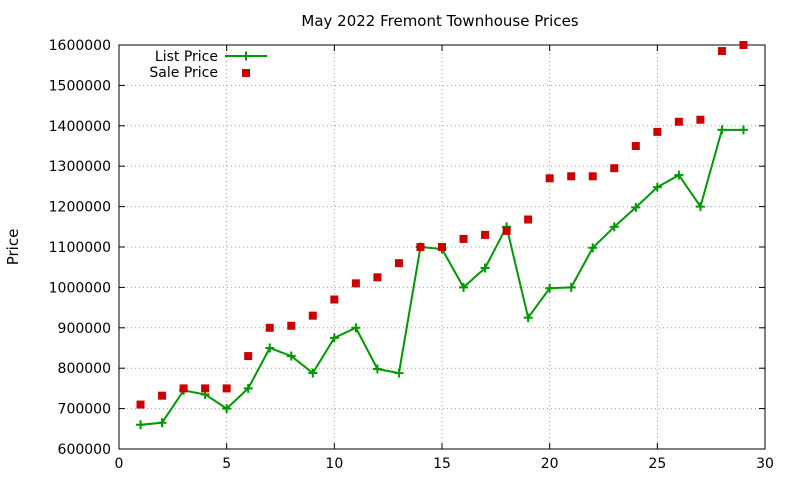 The image size is (800, 480). What do you see at coordinates (80, 288) in the screenshot?
I see `y-tick-label: 1000000` at bounding box center [80, 288].